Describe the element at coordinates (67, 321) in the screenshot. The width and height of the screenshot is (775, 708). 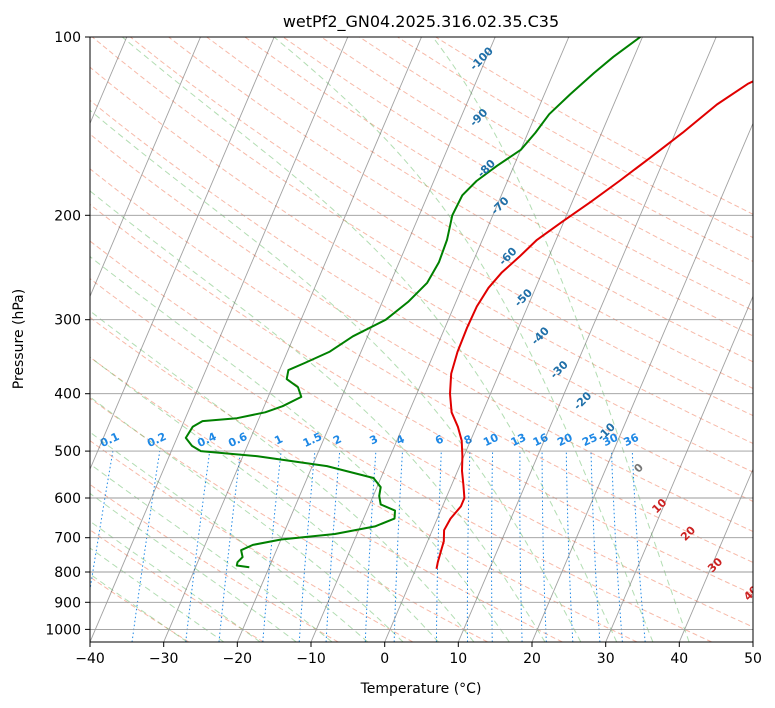
I see `y-tick-label: 300` at that location.